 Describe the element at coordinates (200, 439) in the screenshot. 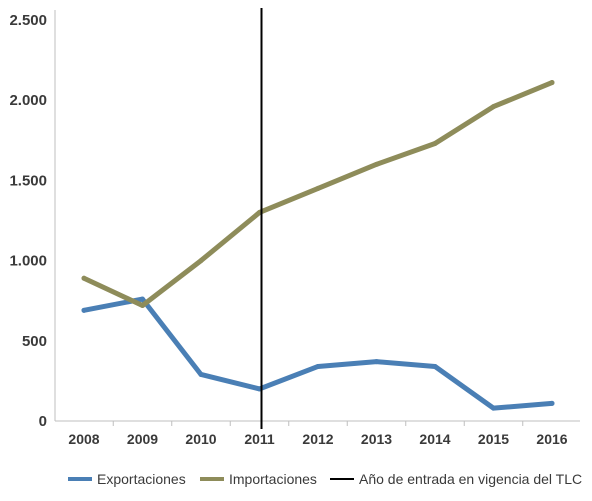

I see `x-tick-label: 2010` at that location.